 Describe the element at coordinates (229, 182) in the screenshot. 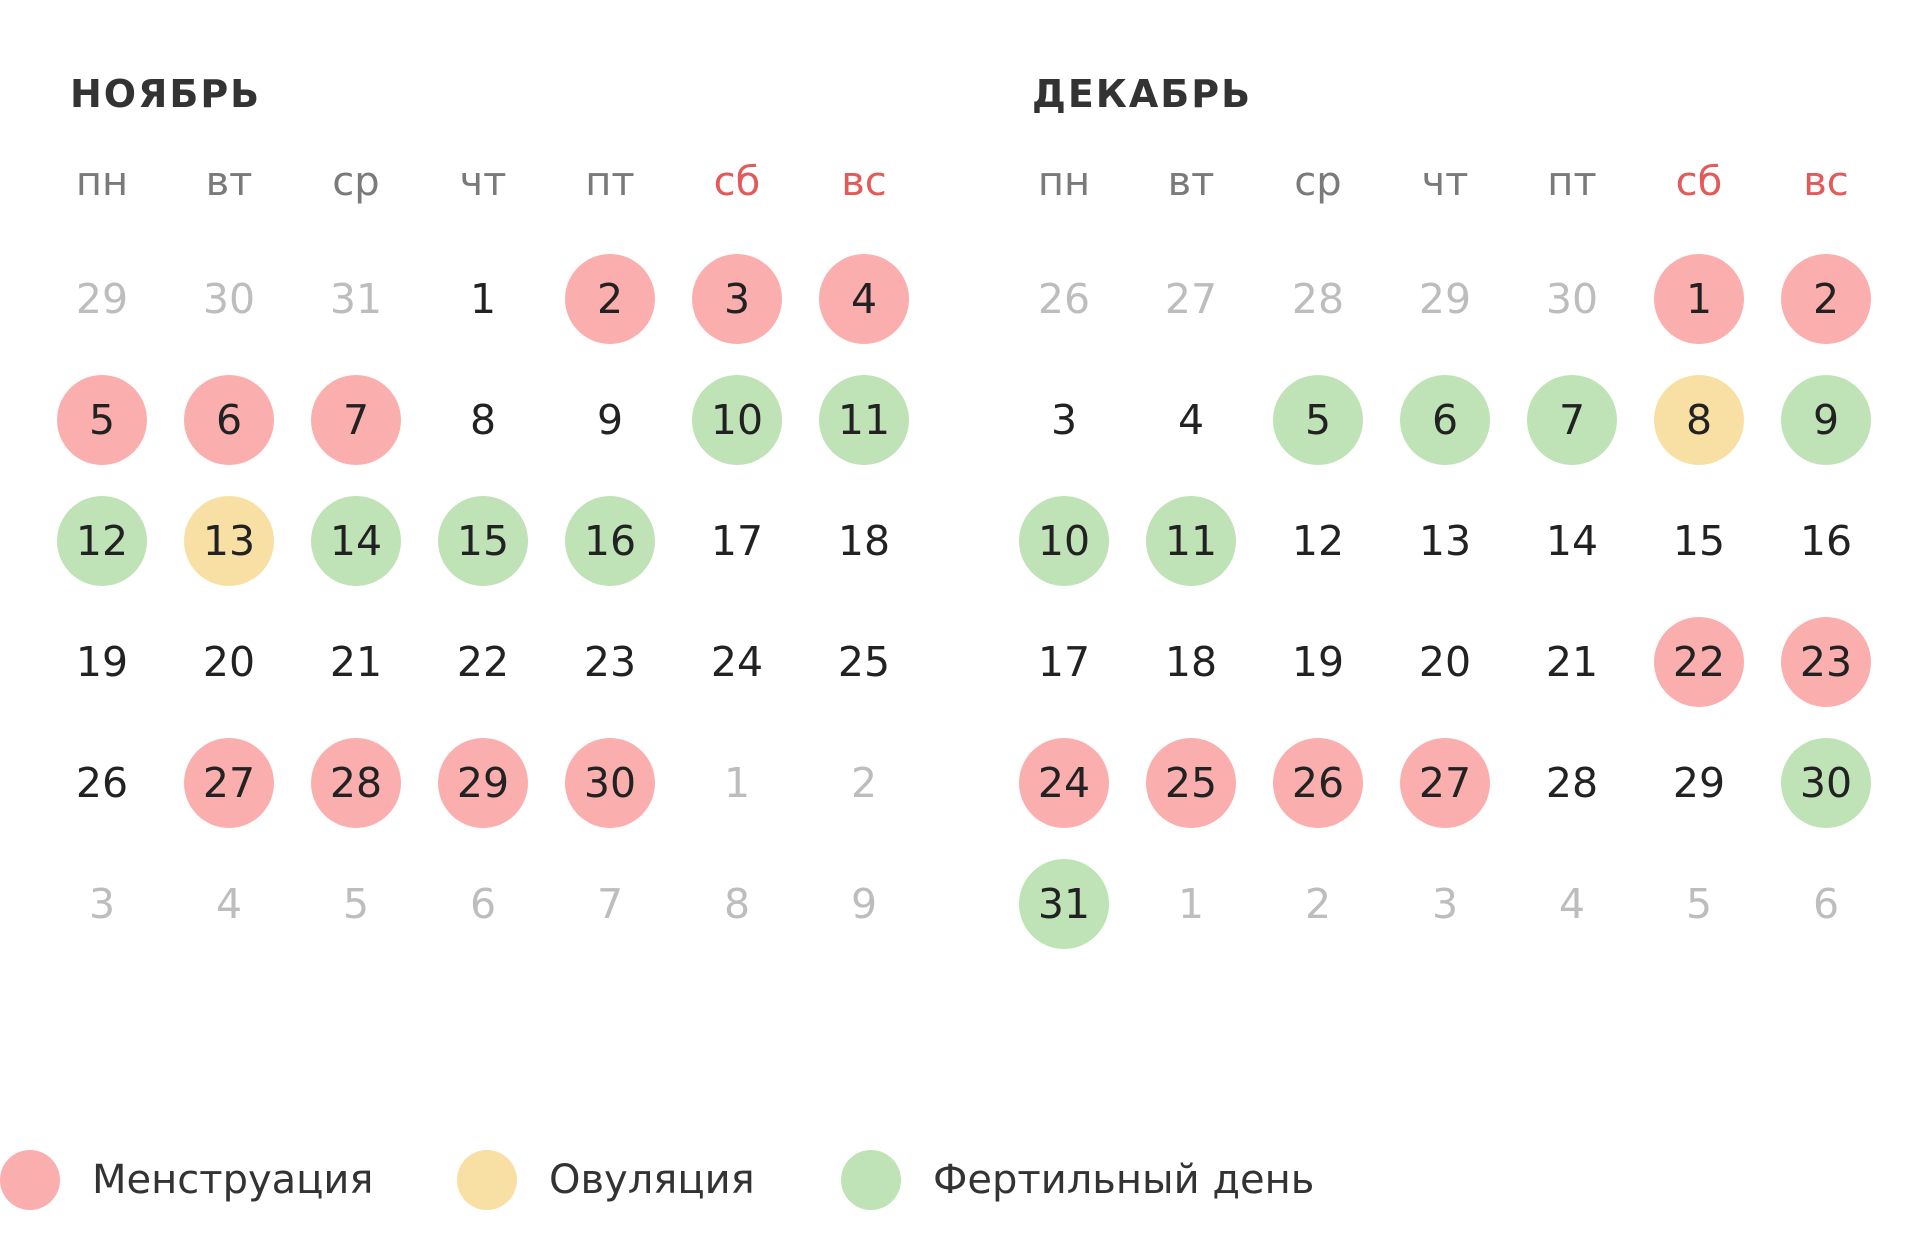

I see `weekday-label: вт` at that location.